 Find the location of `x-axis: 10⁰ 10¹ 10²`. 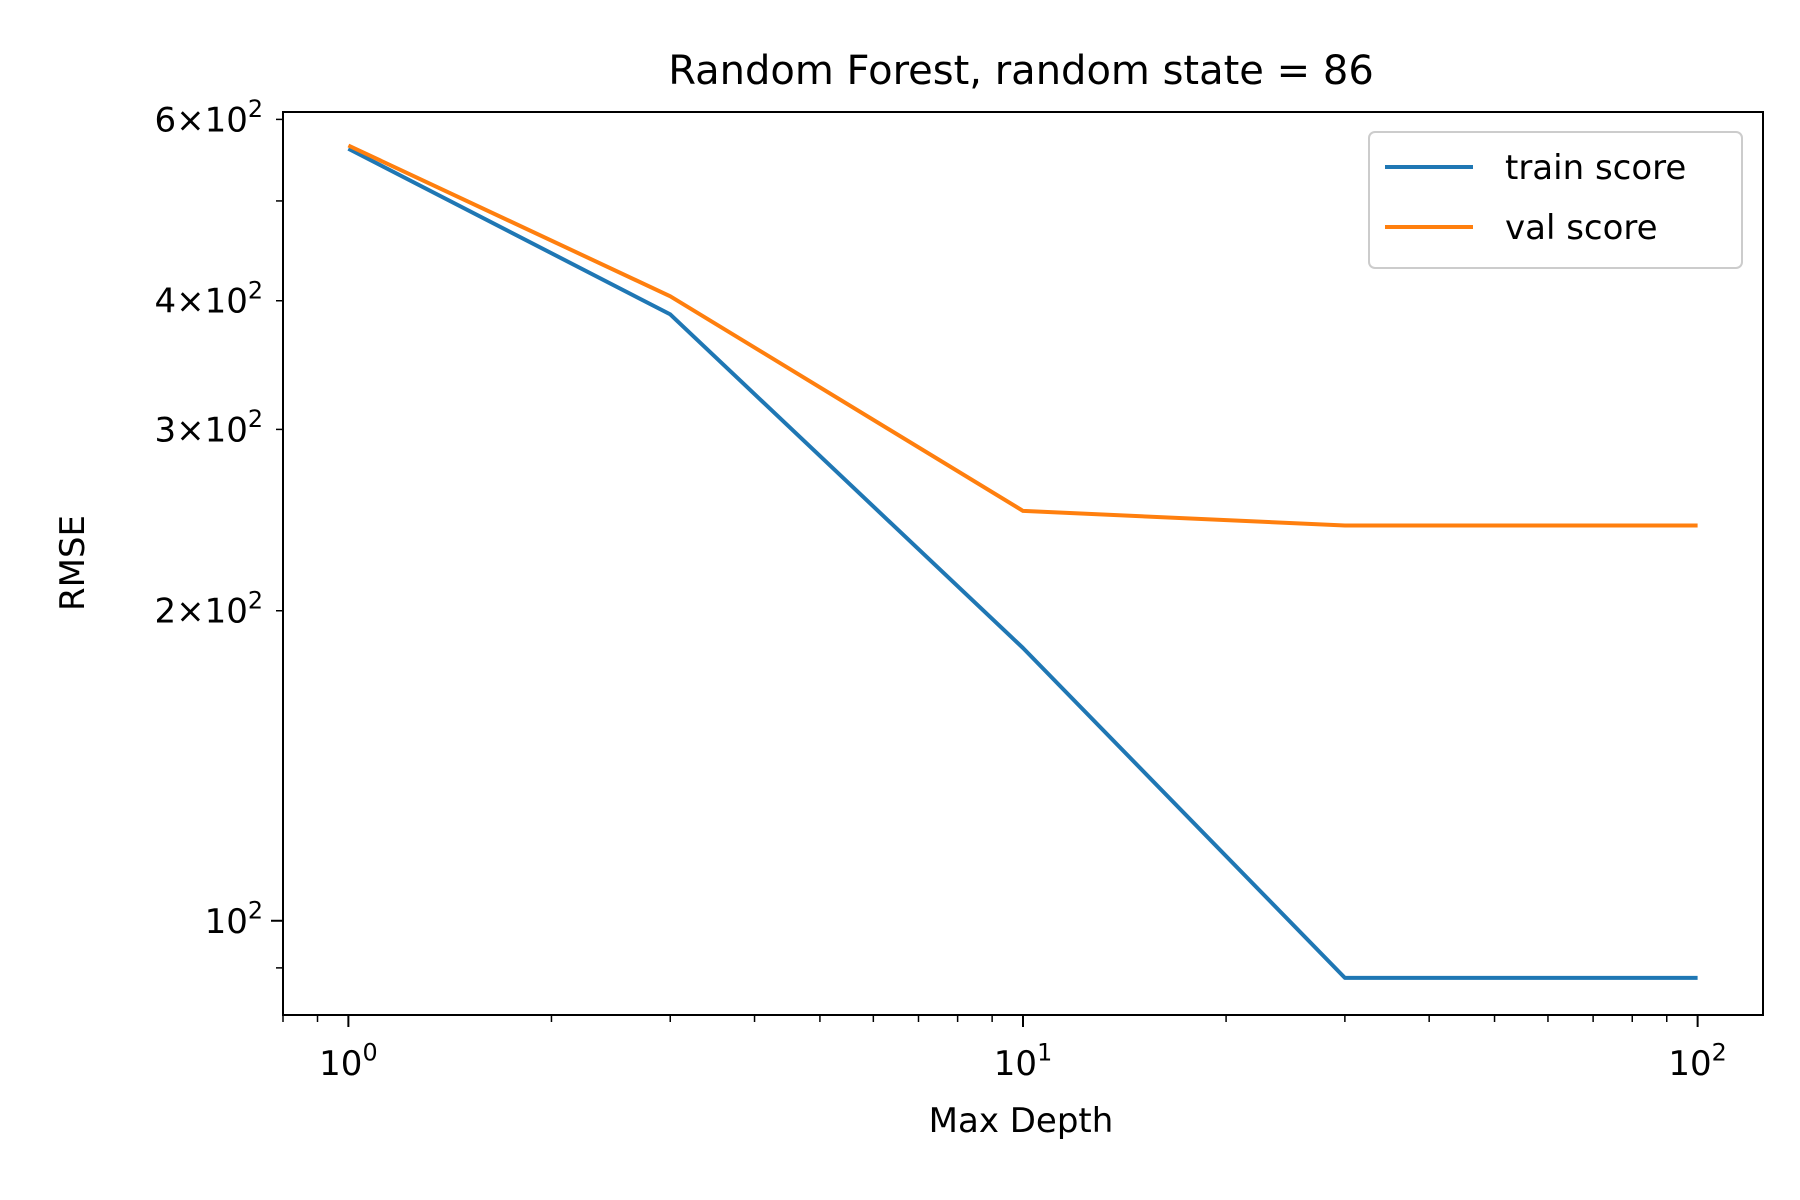

x-axis: 10⁰ 10¹ 10² is located at coordinates (1004, 1049).